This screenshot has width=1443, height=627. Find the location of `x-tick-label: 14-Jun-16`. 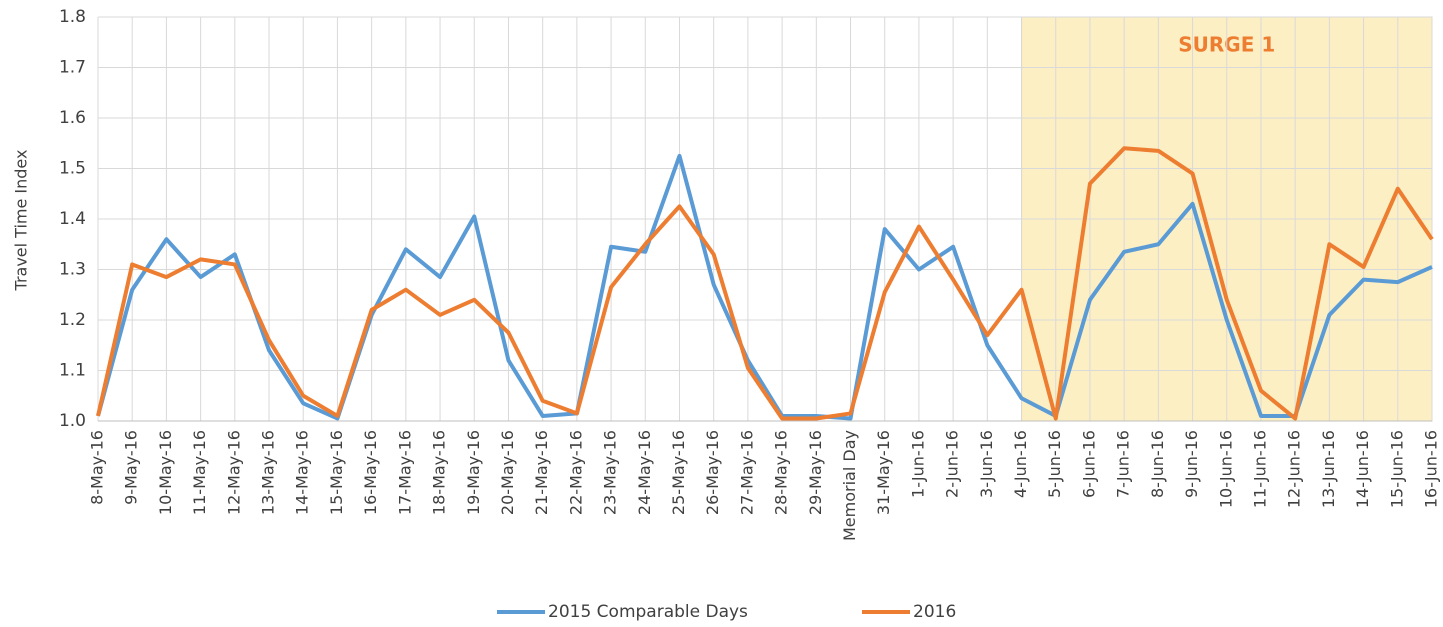

x-tick-label: 14-Jun-16 is located at coordinates (1362, 469).